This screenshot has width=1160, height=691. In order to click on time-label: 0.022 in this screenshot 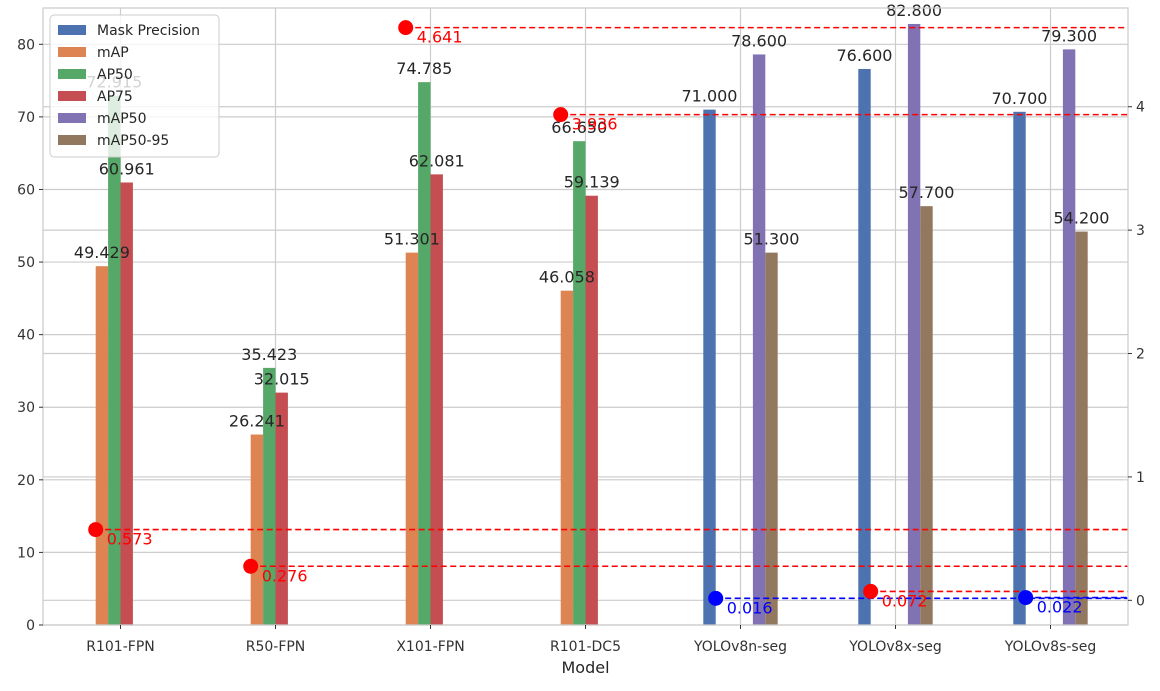, I will do `click(1060, 607)`.